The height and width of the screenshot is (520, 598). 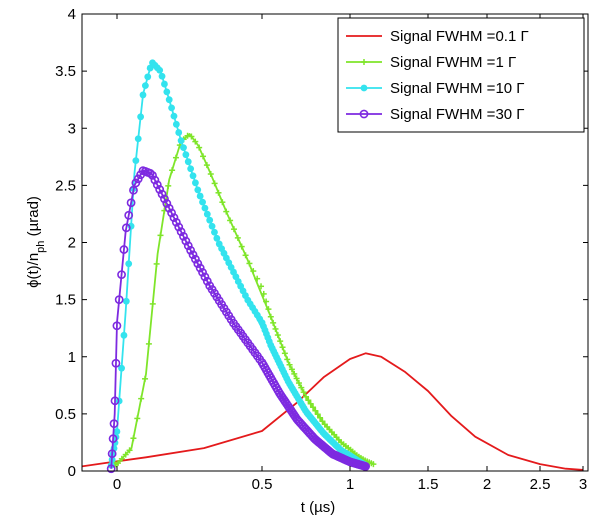 What do you see at coordinates (65, 300) in the screenshot?
I see `y-tick-label: 1.5` at bounding box center [65, 300].